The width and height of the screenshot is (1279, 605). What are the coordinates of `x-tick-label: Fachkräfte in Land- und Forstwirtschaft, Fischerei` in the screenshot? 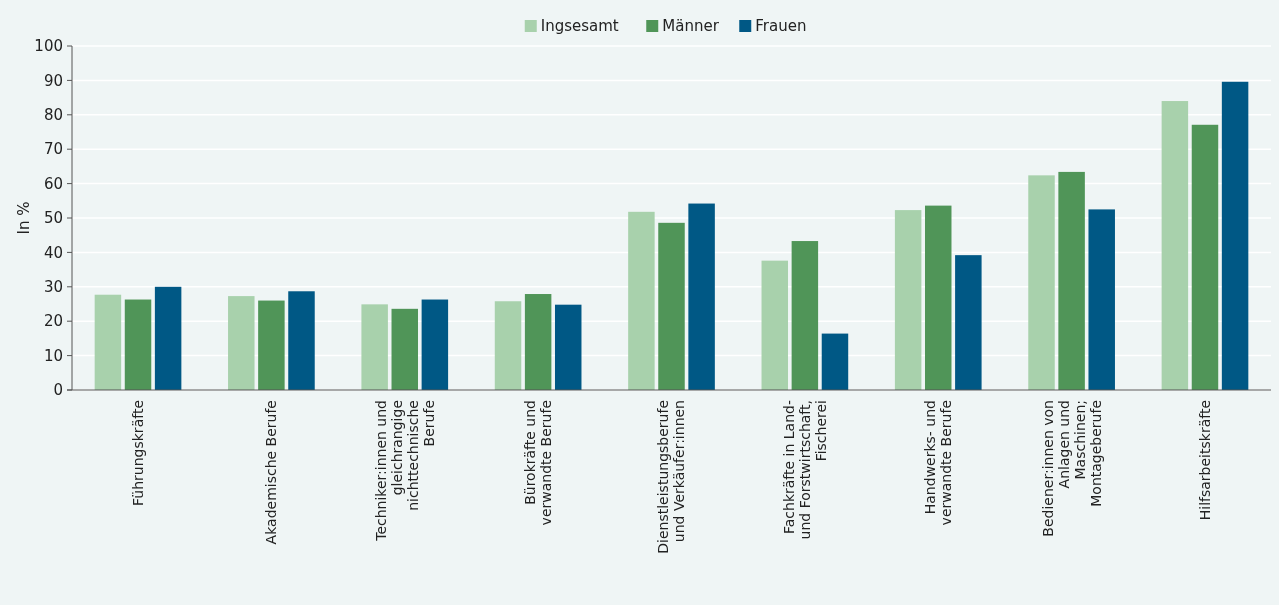 It's located at (804, 470).